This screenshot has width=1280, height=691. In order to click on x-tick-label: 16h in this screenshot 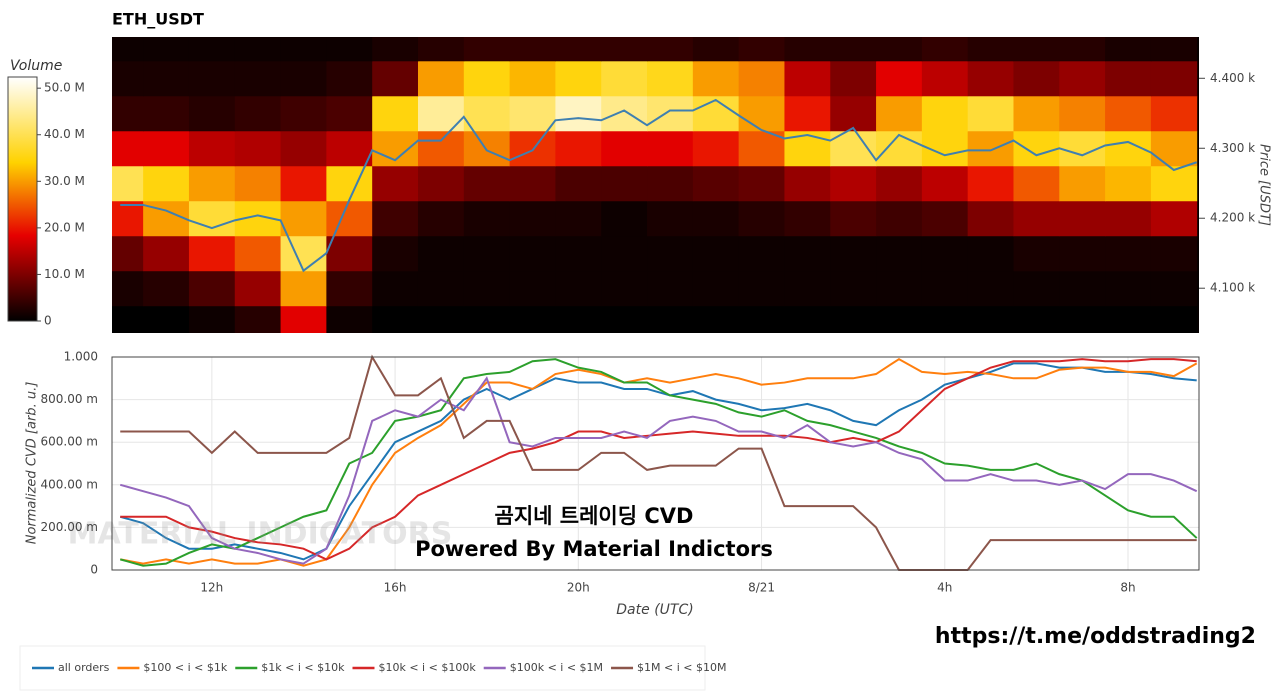, I will do `click(395, 588)`.